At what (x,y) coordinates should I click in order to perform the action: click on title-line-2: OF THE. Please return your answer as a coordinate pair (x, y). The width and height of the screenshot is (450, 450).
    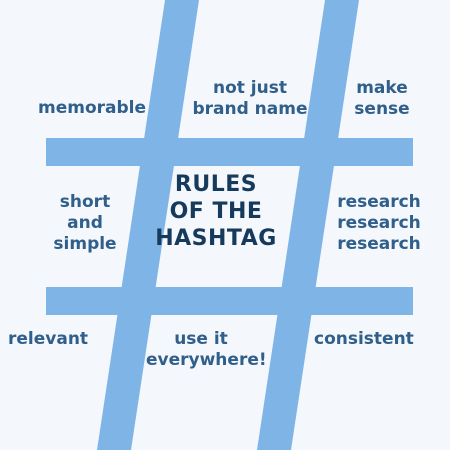
    Looking at the image, I should click on (216, 211).